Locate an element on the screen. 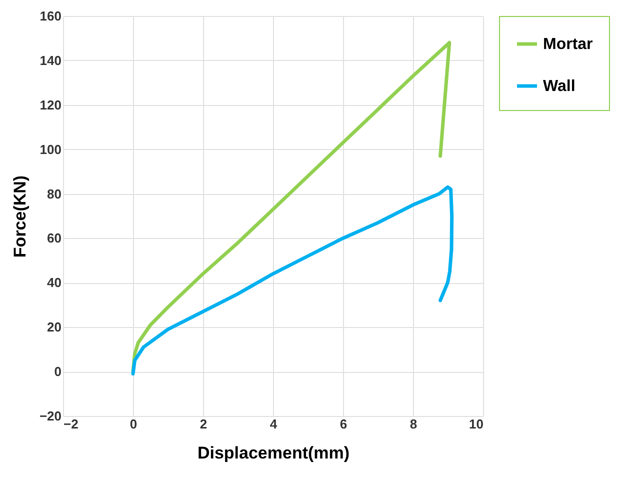 This screenshot has width=622, height=489. y-tick-label: 60 is located at coordinates (54, 238).